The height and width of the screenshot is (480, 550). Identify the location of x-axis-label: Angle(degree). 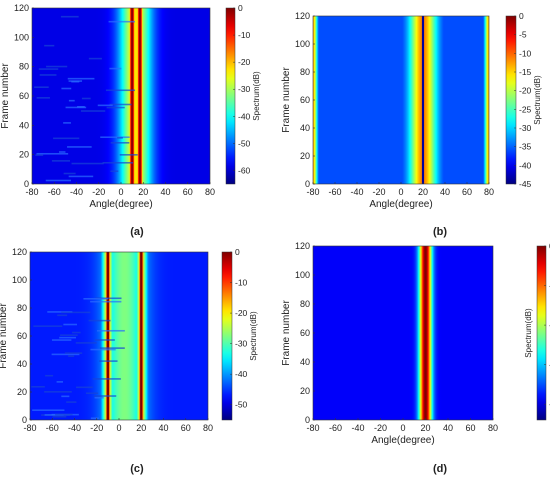
(400, 204).